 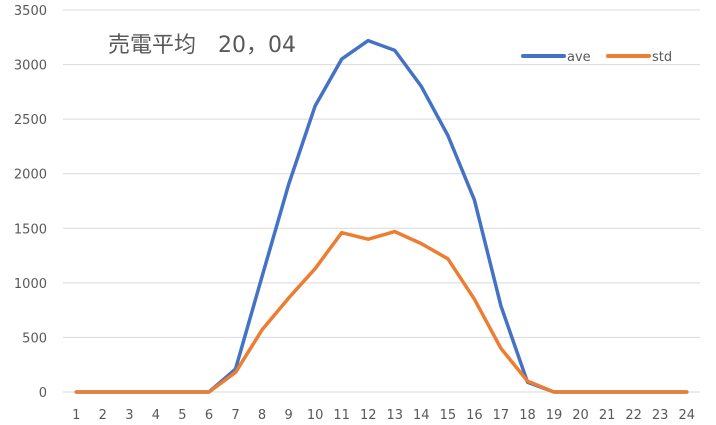 What do you see at coordinates (580, 415) in the screenshot?
I see `x-tick-label: 20` at bounding box center [580, 415].